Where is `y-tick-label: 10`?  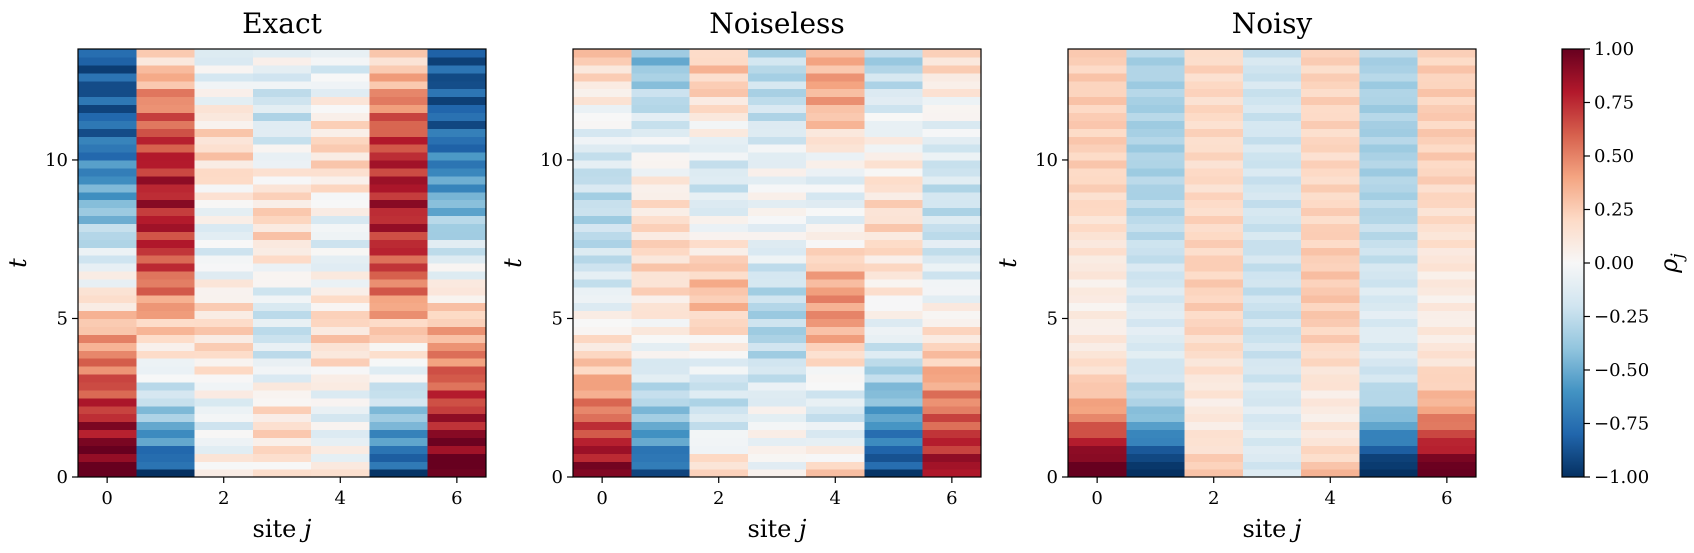 y-tick-label: 10 is located at coordinates (1046, 160).